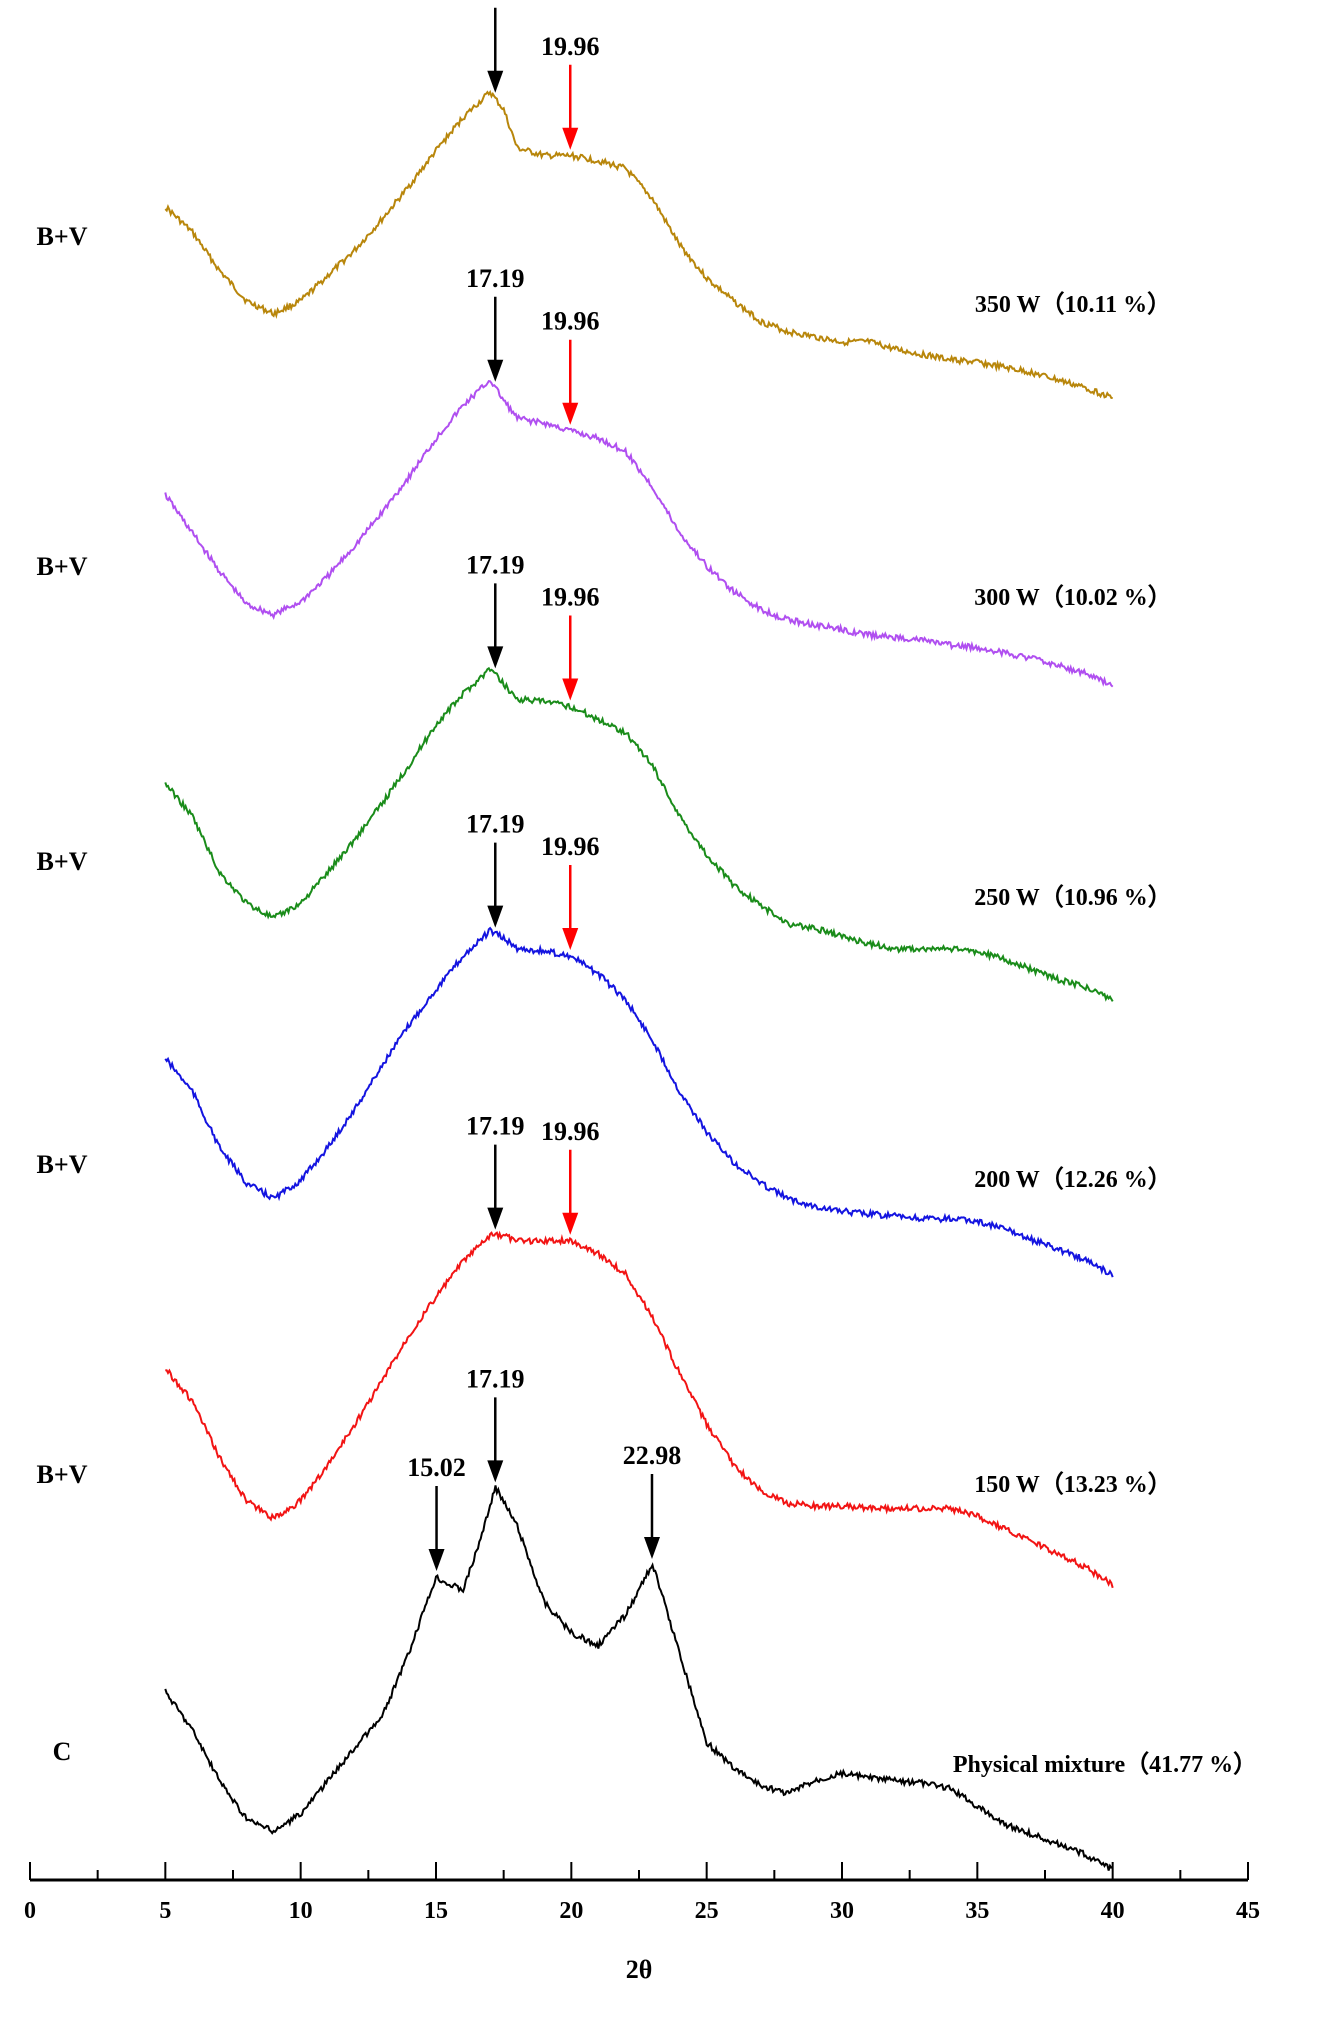  What do you see at coordinates (1113, 1911) in the screenshot?
I see `x-tick-label: 40` at bounding box center [1113, 1911].